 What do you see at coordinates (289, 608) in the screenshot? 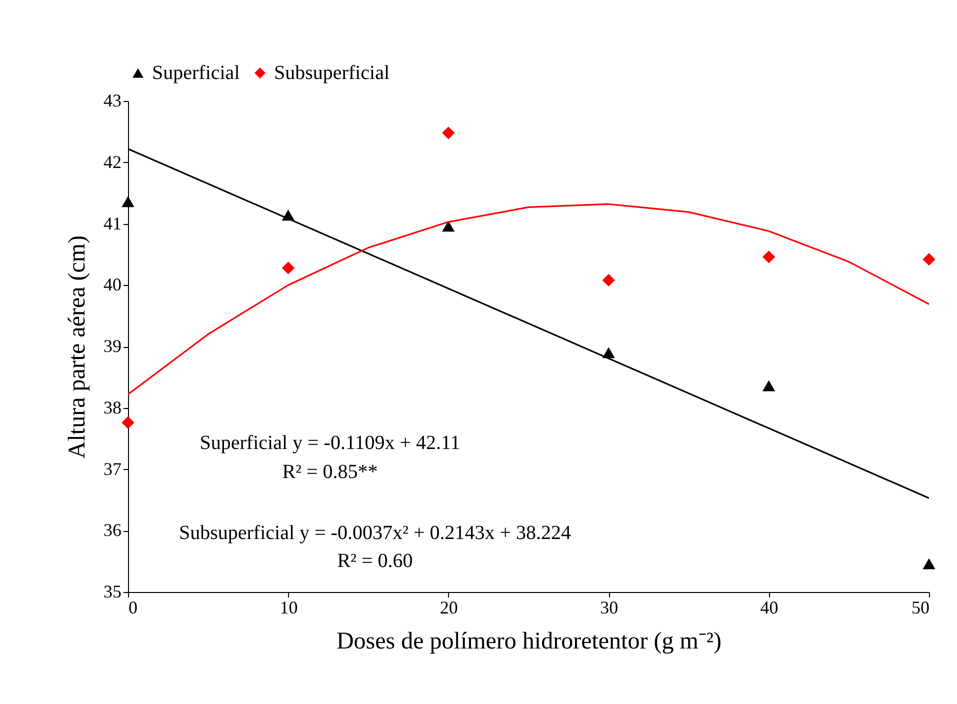
I see `x-tick-label: 10` at bounding box center [289, 608].